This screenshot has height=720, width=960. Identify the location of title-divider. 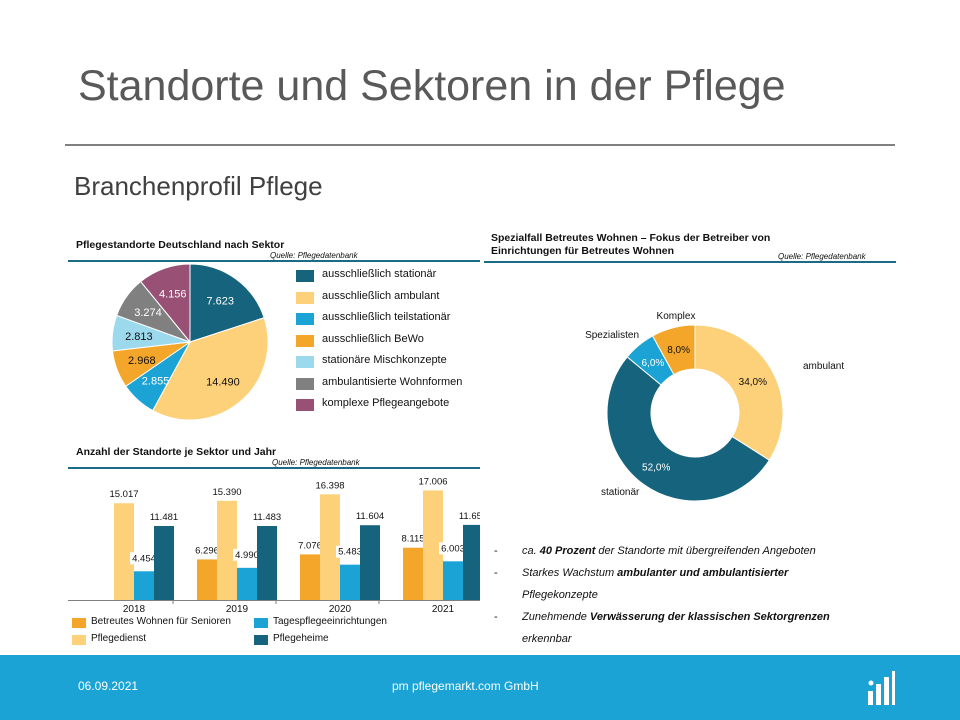
(480, 145).